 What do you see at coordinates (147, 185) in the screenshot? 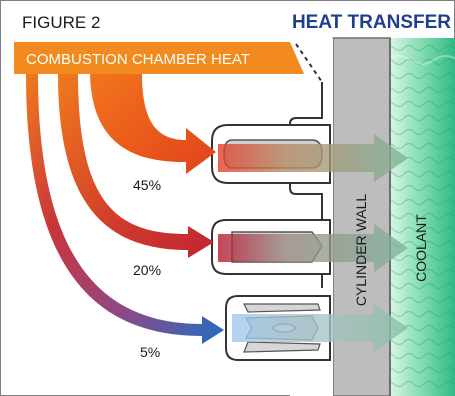
I see `percent-top: 45%` at bounding box center [147, 185].